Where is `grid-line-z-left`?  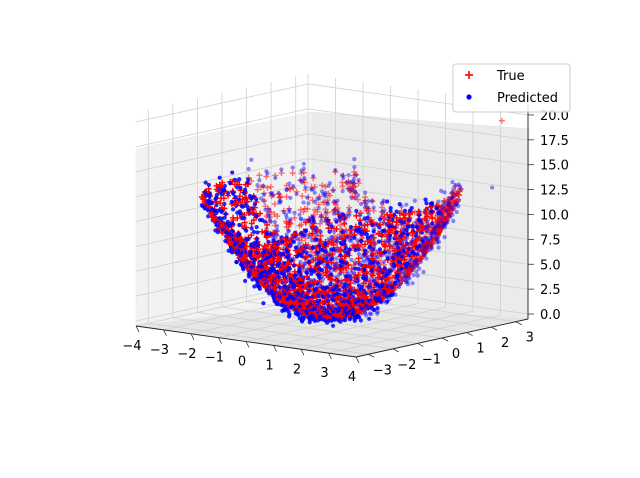 grid-line-z-left is located at coordinates (418, 149).